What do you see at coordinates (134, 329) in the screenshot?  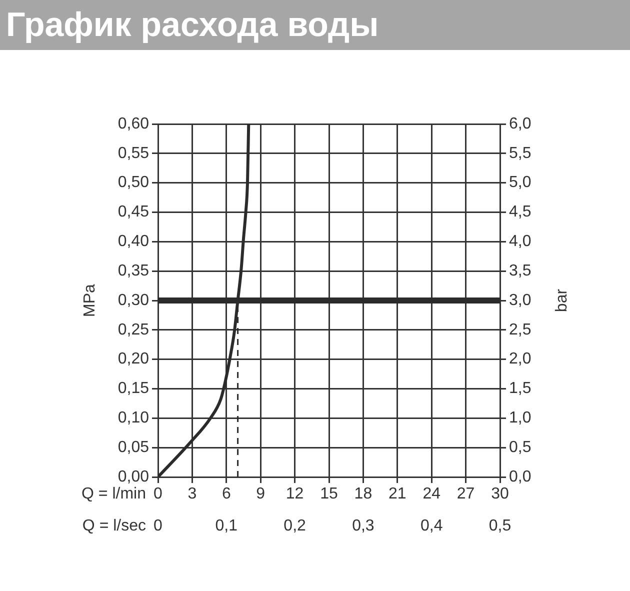 I see `y-tick-label: 0,25` at bounding box center [134, 329].